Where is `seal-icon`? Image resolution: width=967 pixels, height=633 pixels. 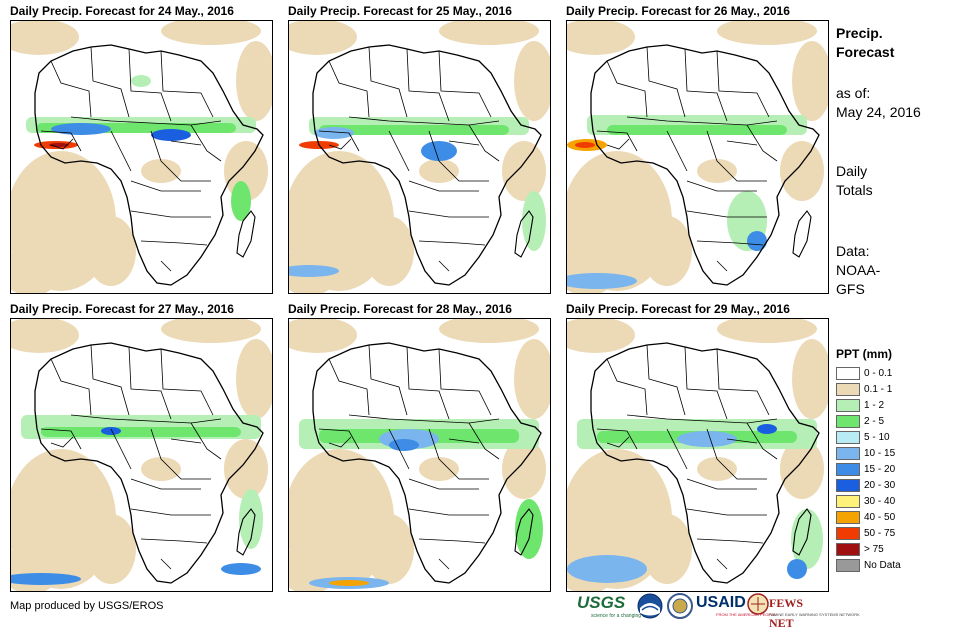 seal-icon is located at coordinates (680, 606).